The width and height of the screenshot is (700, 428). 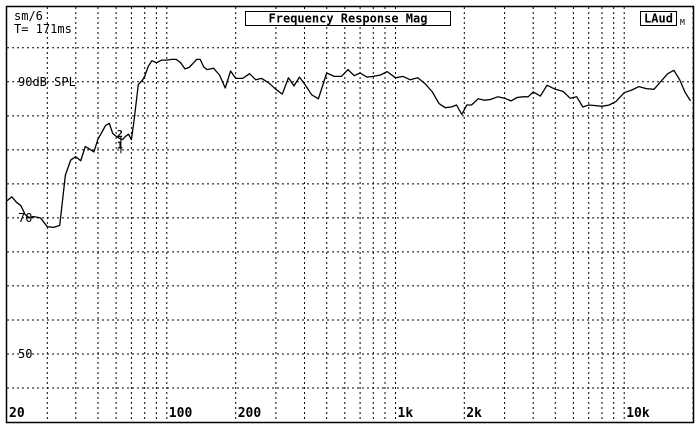 I want to click on x-tick-label-4: 2k, so click(x=474, y=413).